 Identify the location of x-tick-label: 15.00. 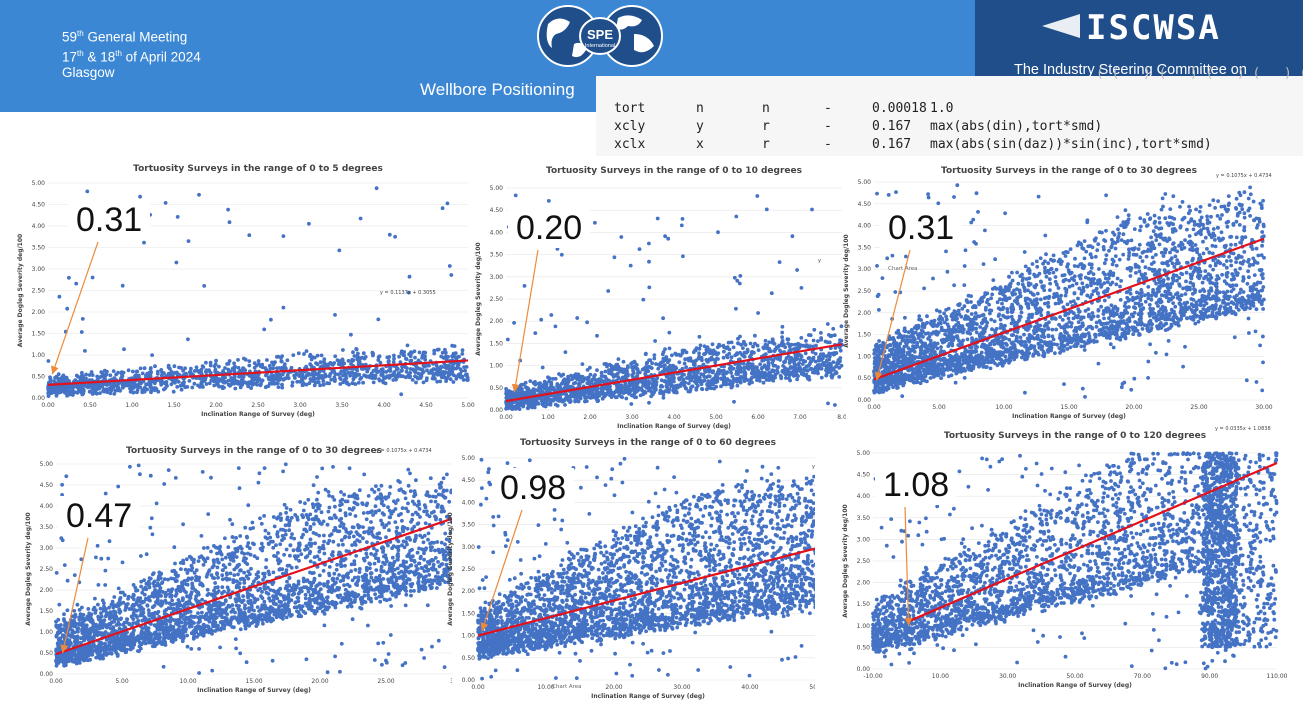
(1068, 407).